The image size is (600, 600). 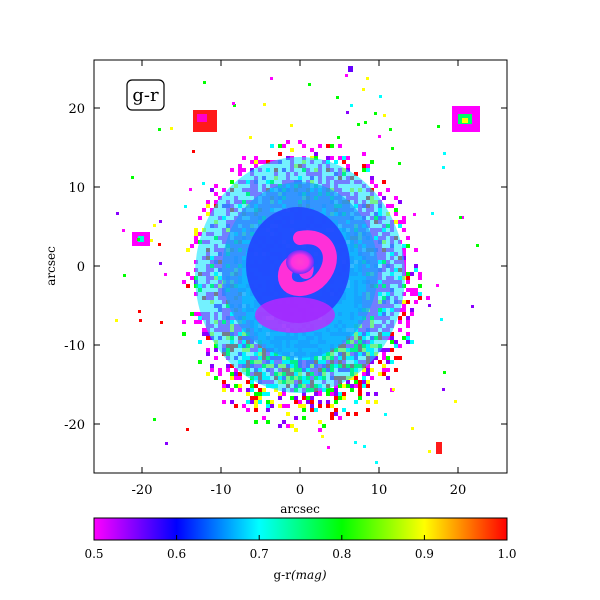 I want to click on y-axis-label: arcsec, so click(x=51, y=266).